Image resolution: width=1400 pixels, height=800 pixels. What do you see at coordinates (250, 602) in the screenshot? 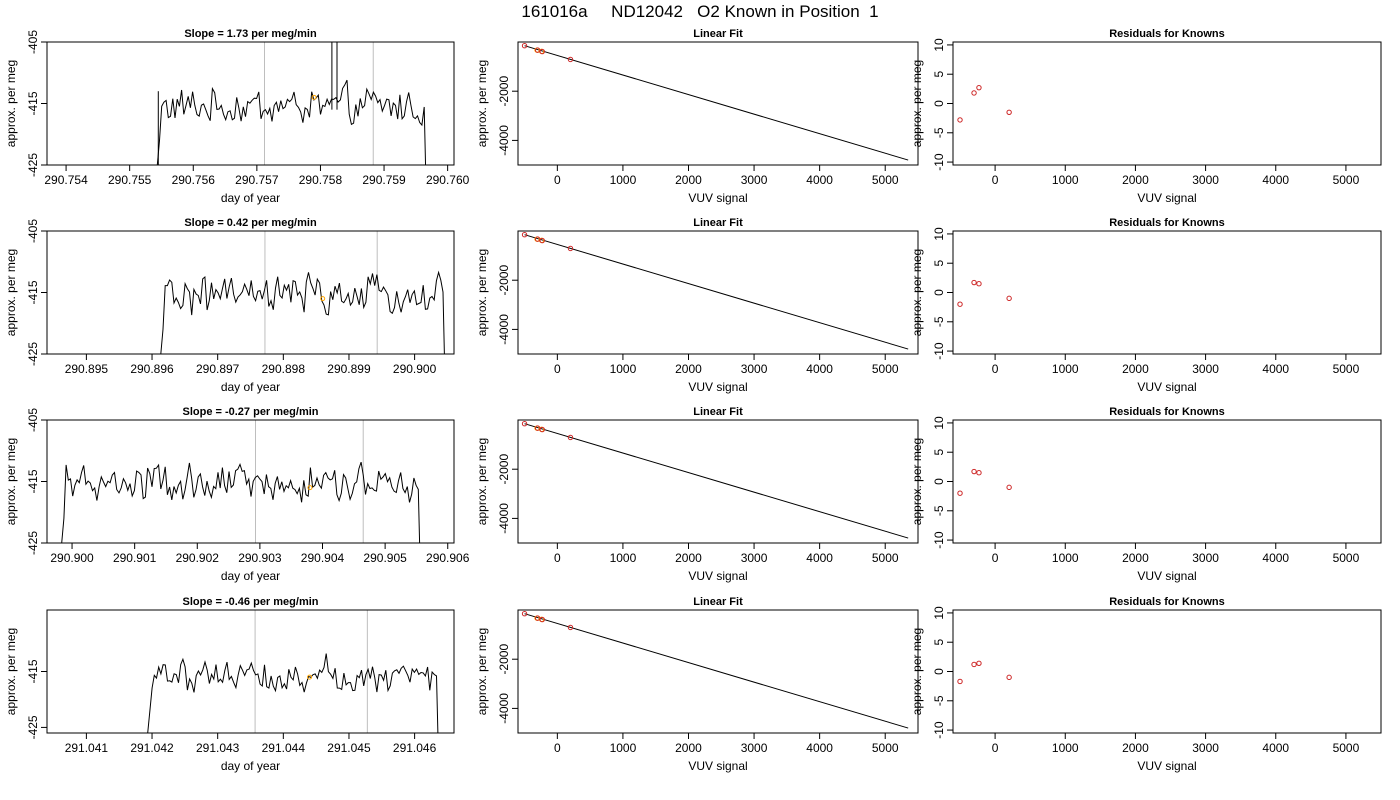
I see `panel-title: Slope = -0.46 per meg/min` at bounding box center [250, 602].